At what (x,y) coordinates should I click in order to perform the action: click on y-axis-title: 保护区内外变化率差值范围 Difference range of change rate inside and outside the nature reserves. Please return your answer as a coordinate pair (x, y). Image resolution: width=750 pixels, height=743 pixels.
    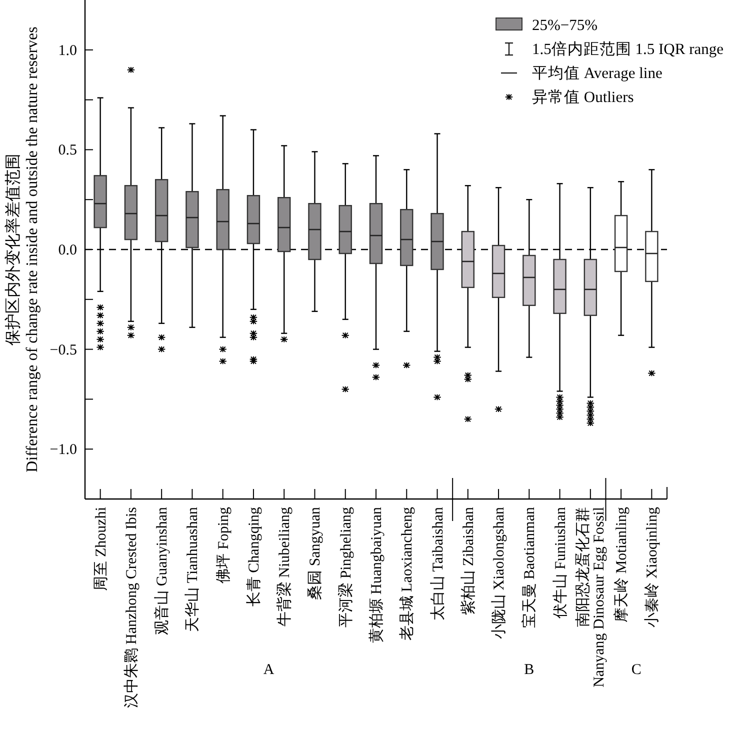
    Looking at the image, I should click on (22, 249).